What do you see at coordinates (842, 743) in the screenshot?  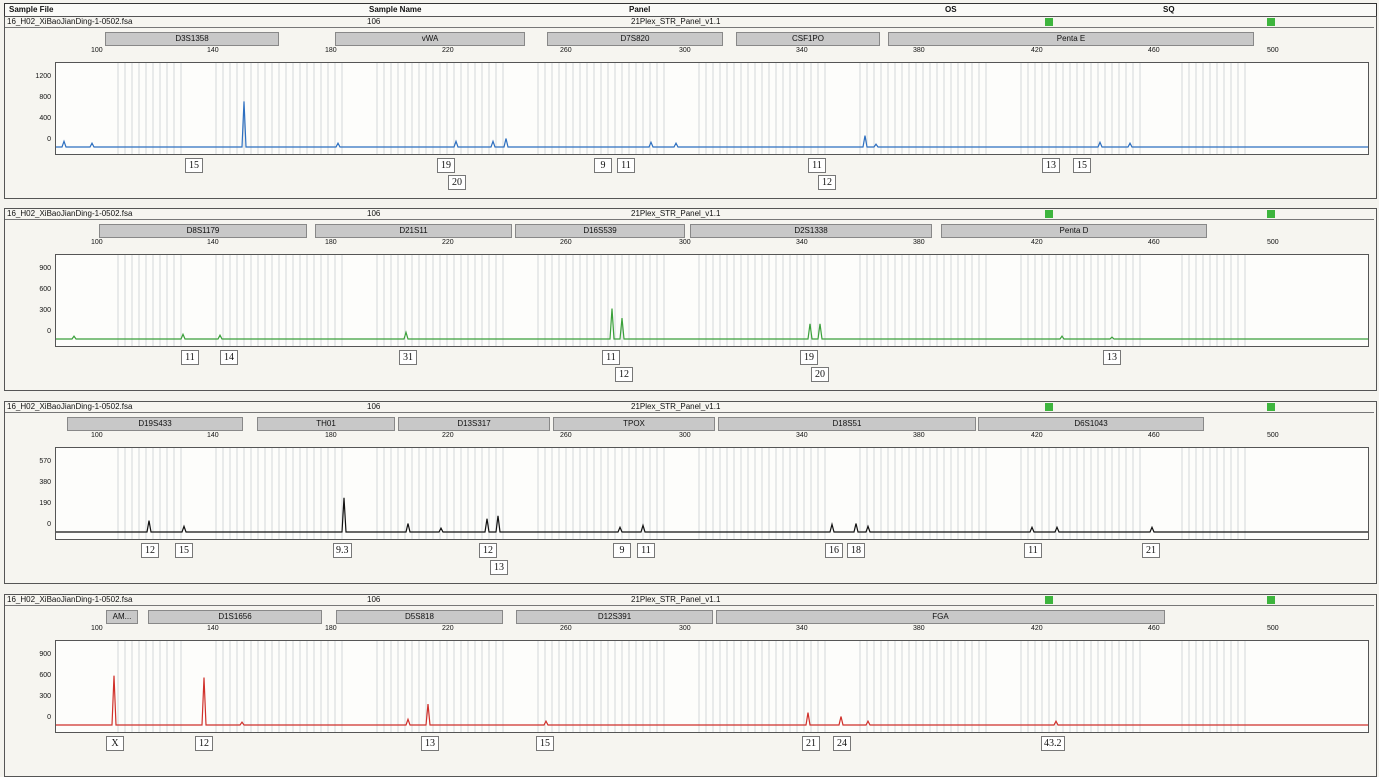 I see `allele-call-label: 24` at bounding box center [842, 743].